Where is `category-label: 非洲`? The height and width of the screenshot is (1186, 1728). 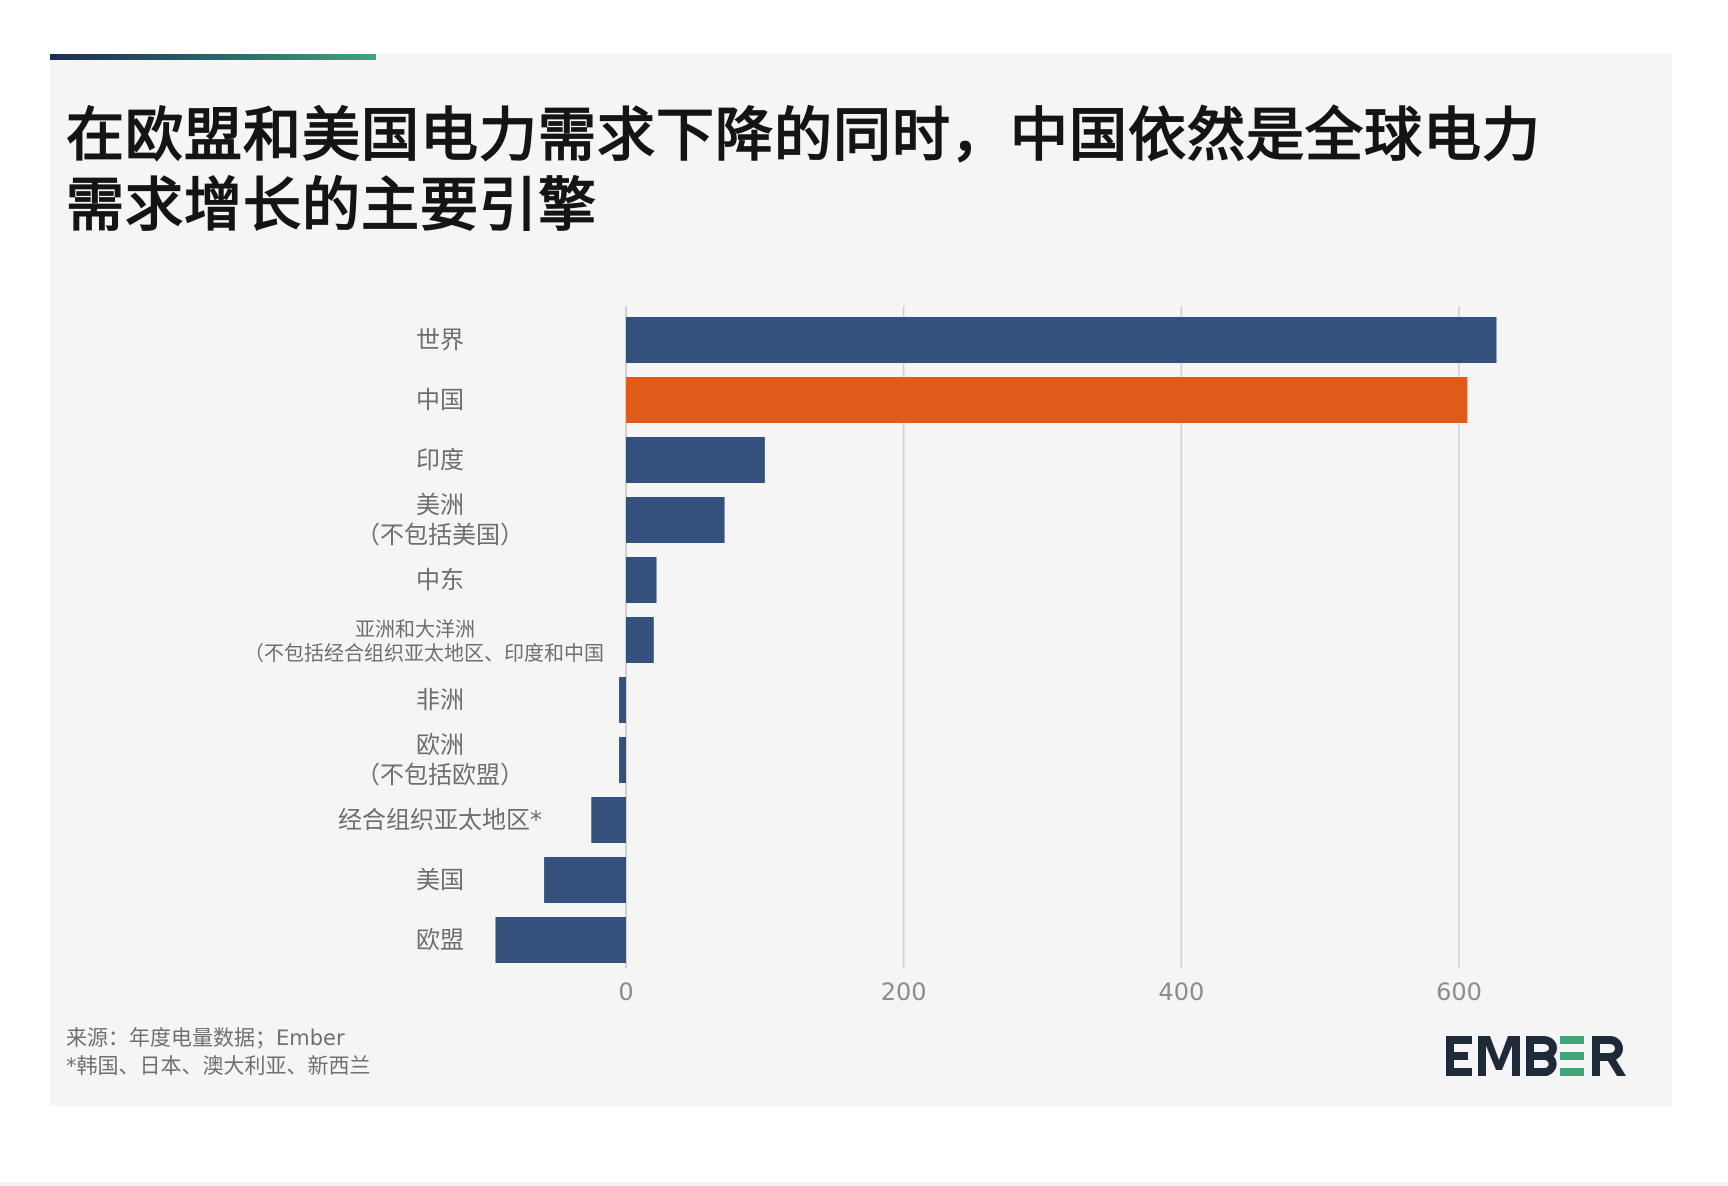
category-label: 非洲 is located at coordinates (440, 700).